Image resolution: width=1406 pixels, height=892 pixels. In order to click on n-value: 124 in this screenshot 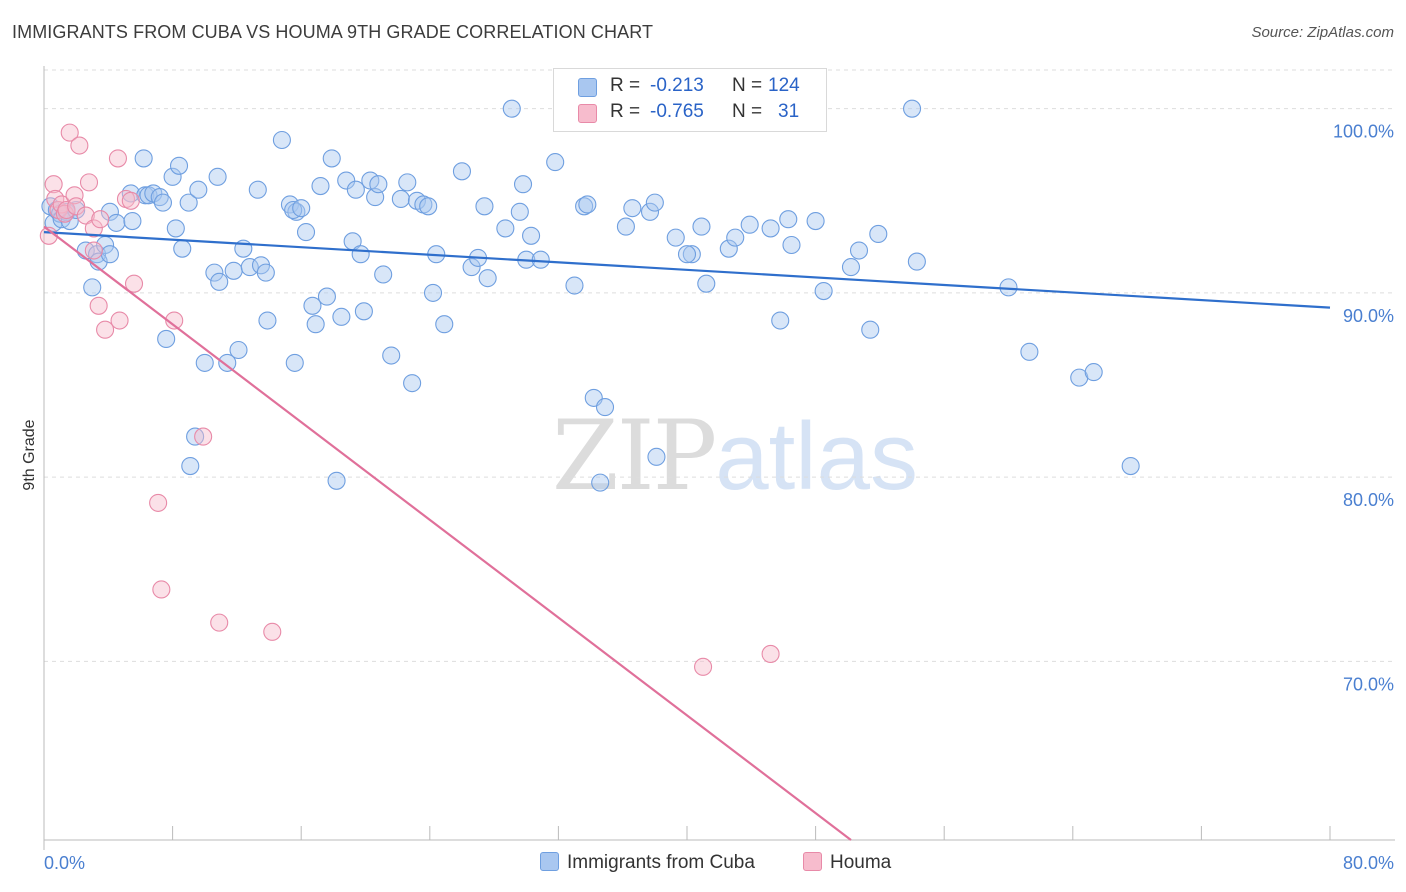, I will do `click(784, 85)`.